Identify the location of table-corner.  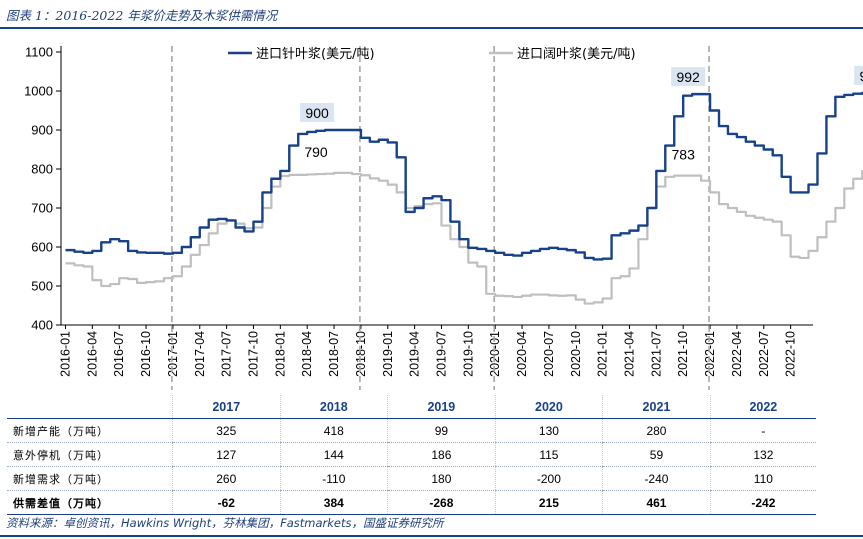
(90, 407).